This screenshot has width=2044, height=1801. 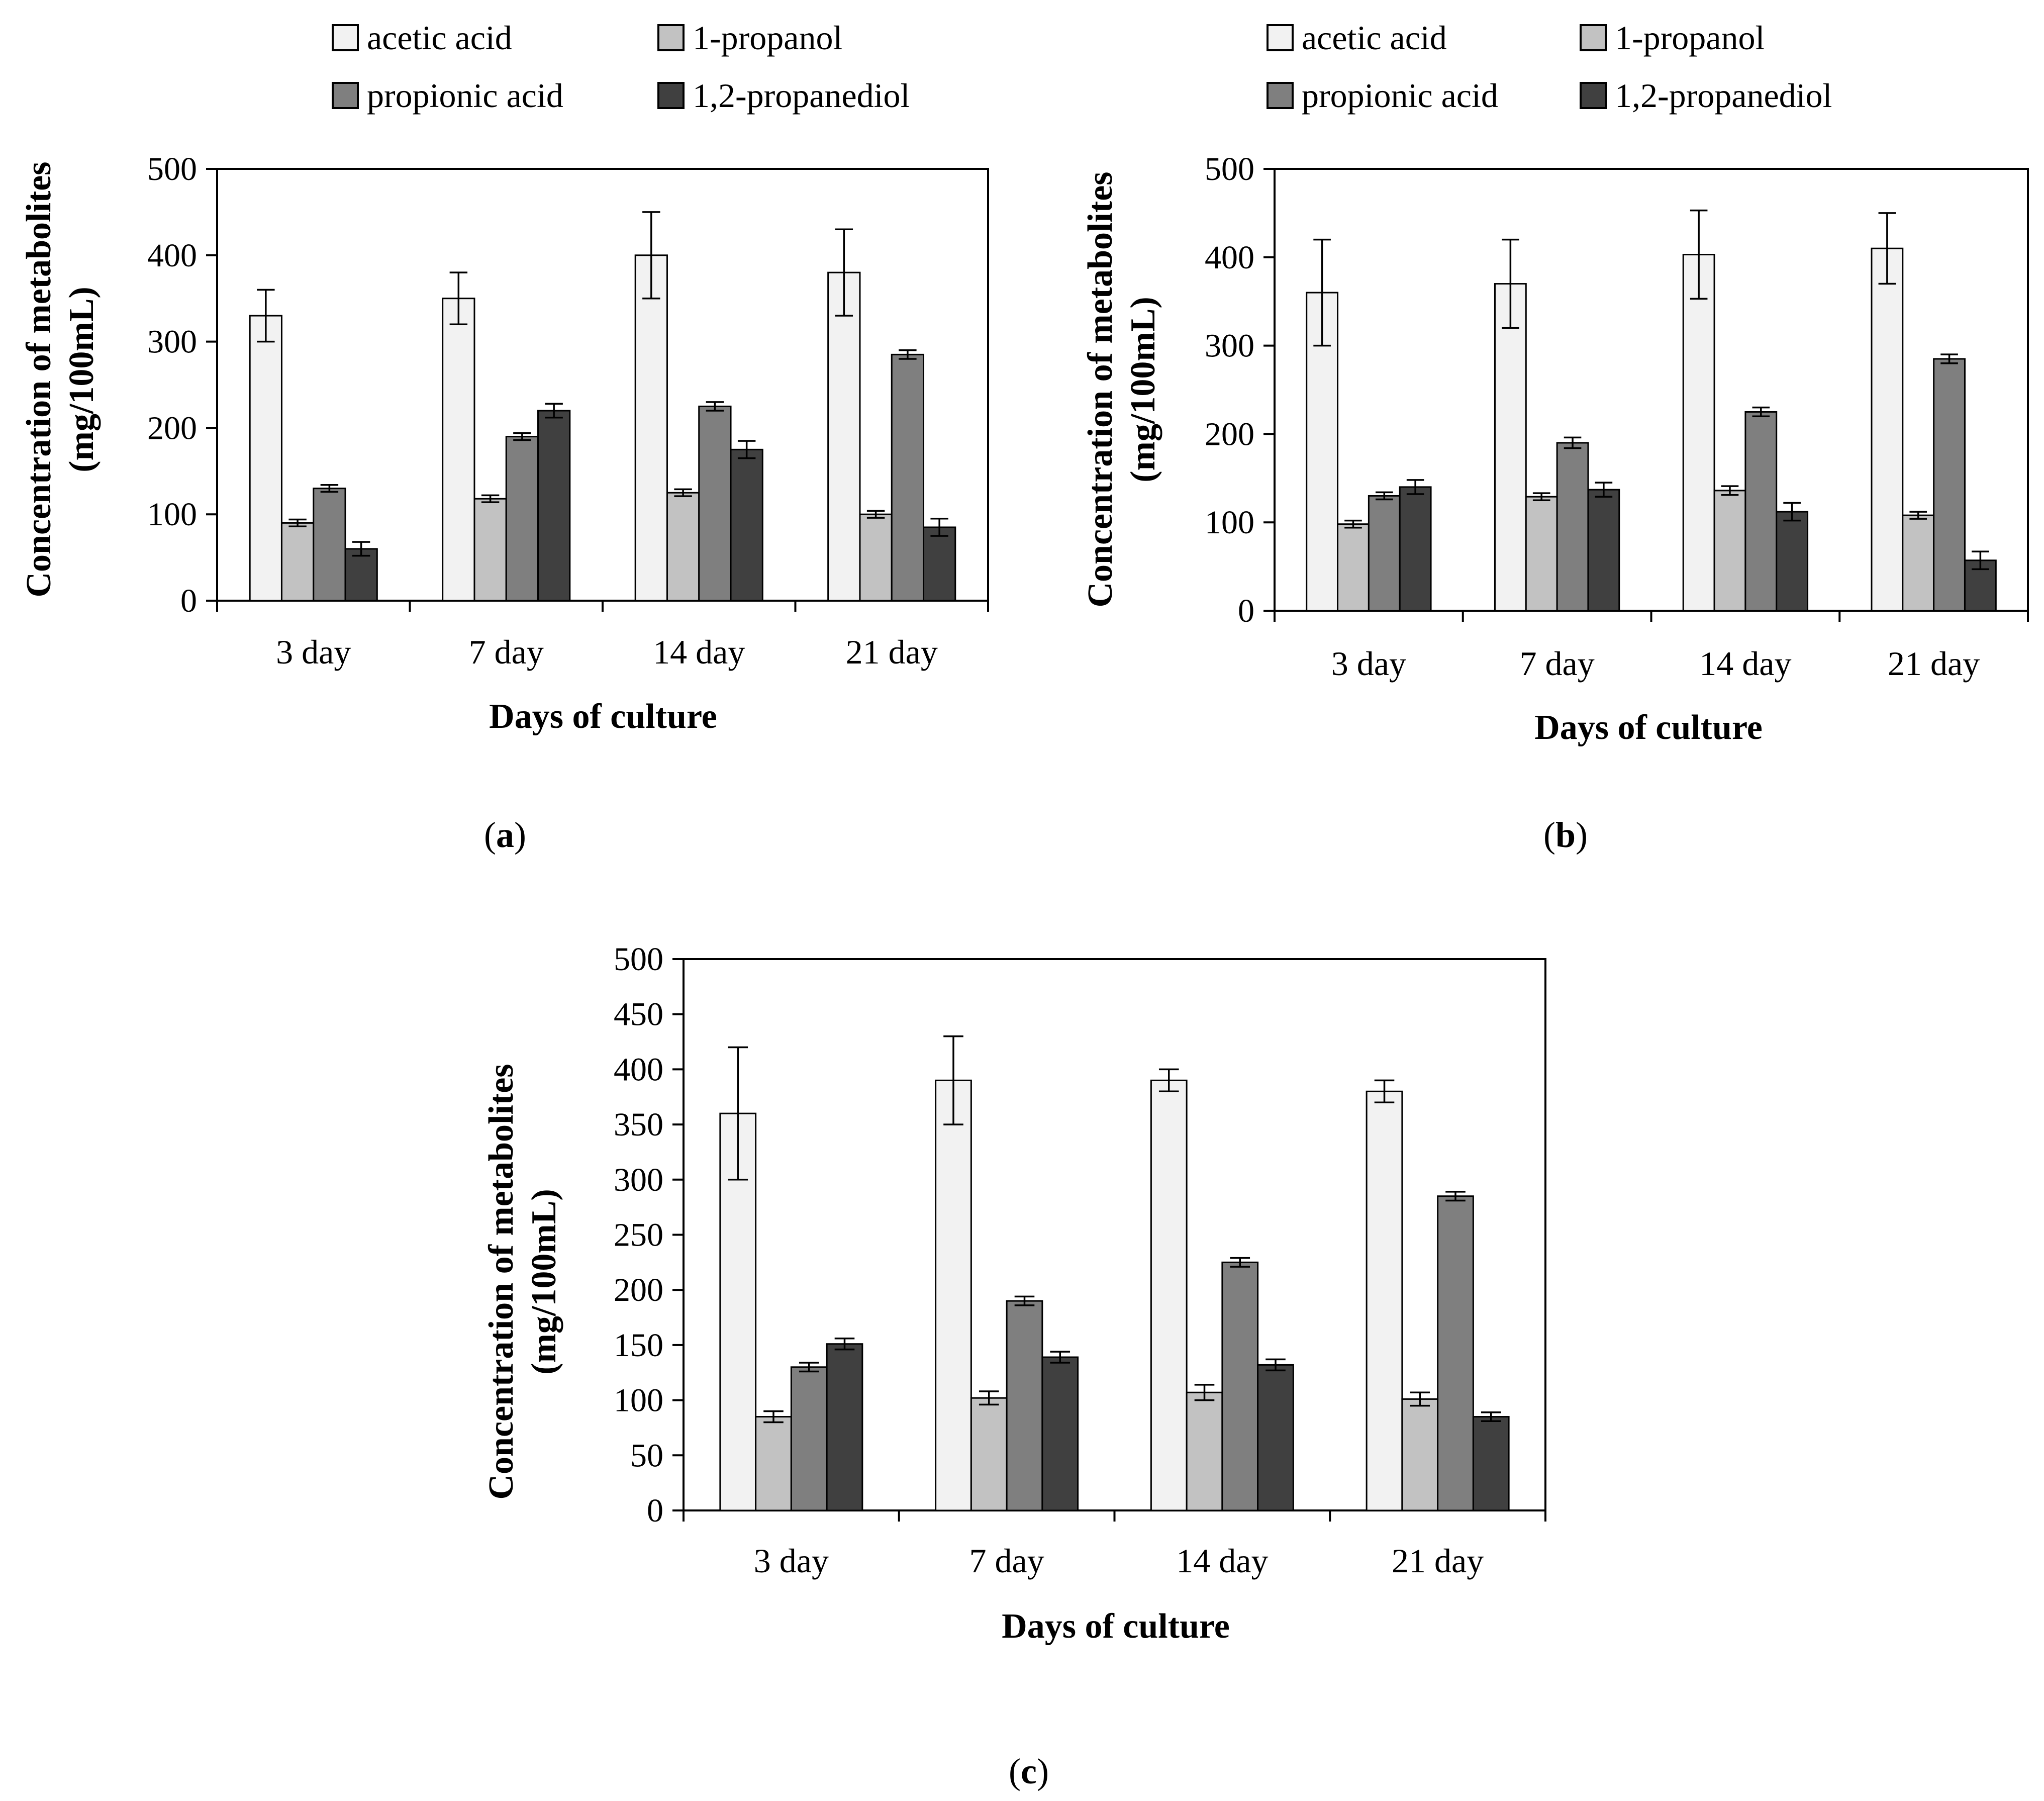 I want to click on panel-letter-c: c, so click(x=1029, y=1771).